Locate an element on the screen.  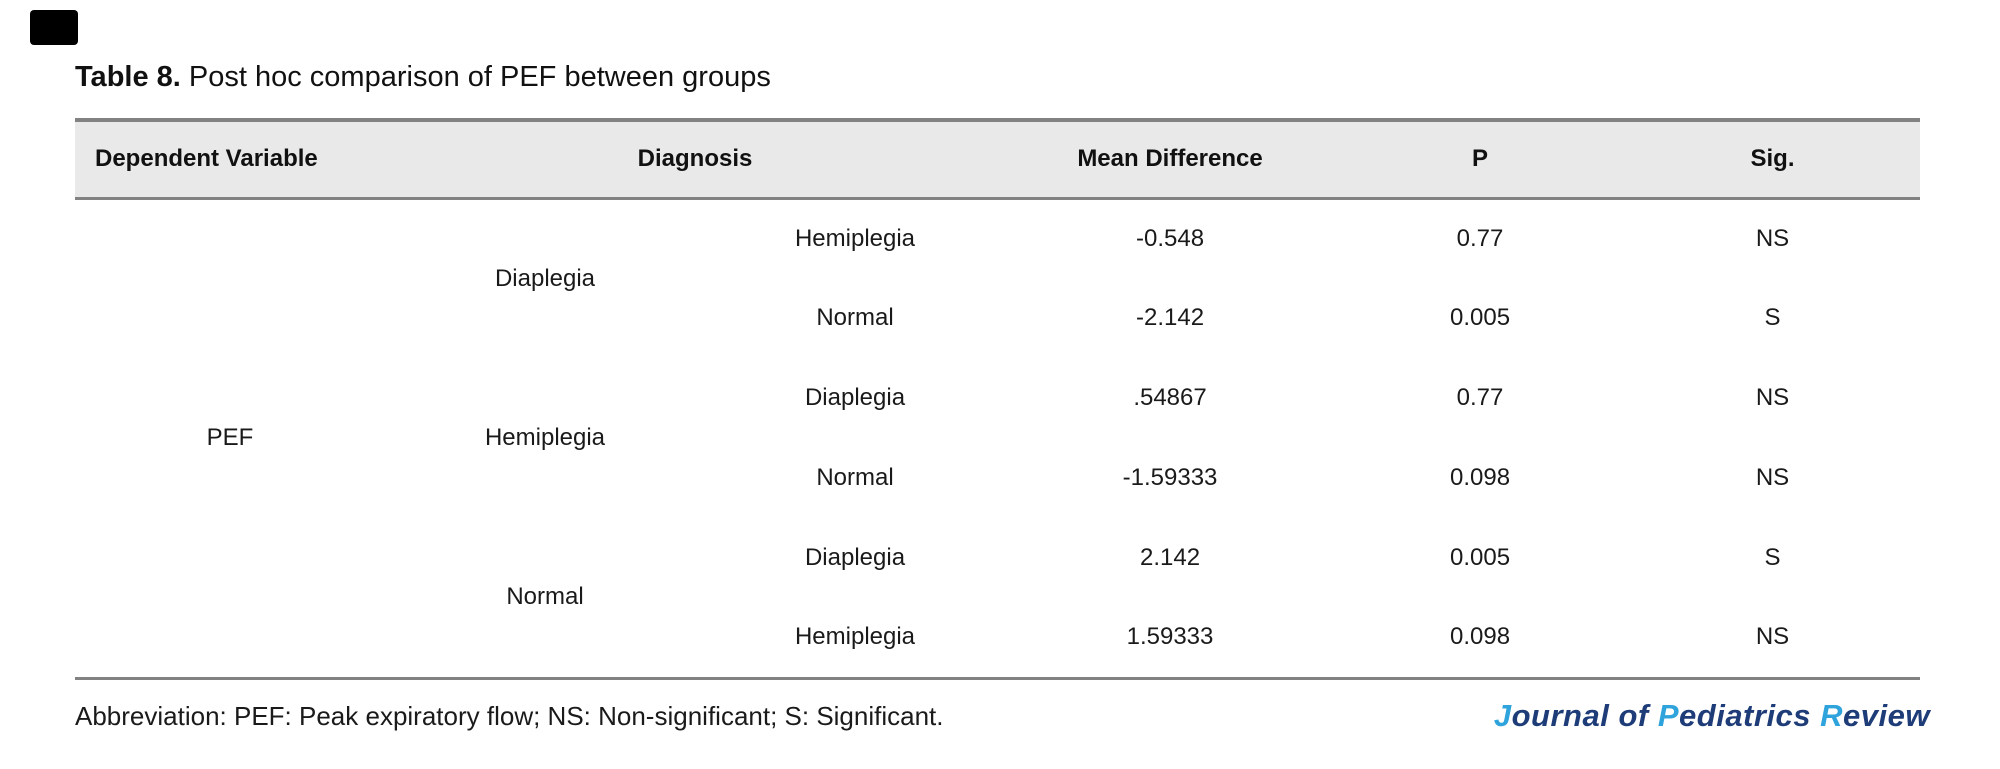
cell-diagnosis-group: Diaplegia is located at coordinates (545, 278).